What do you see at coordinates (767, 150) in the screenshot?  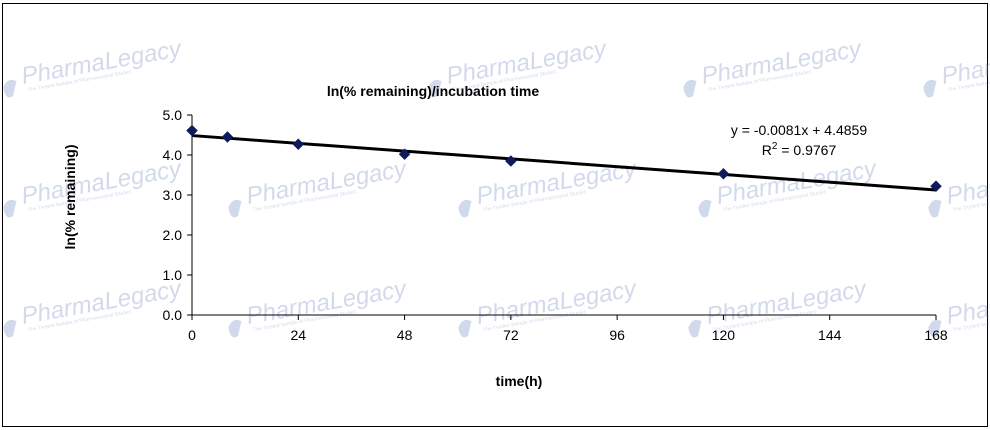 I see `r-squared-prefix: R` at bounding box center [767, 150].